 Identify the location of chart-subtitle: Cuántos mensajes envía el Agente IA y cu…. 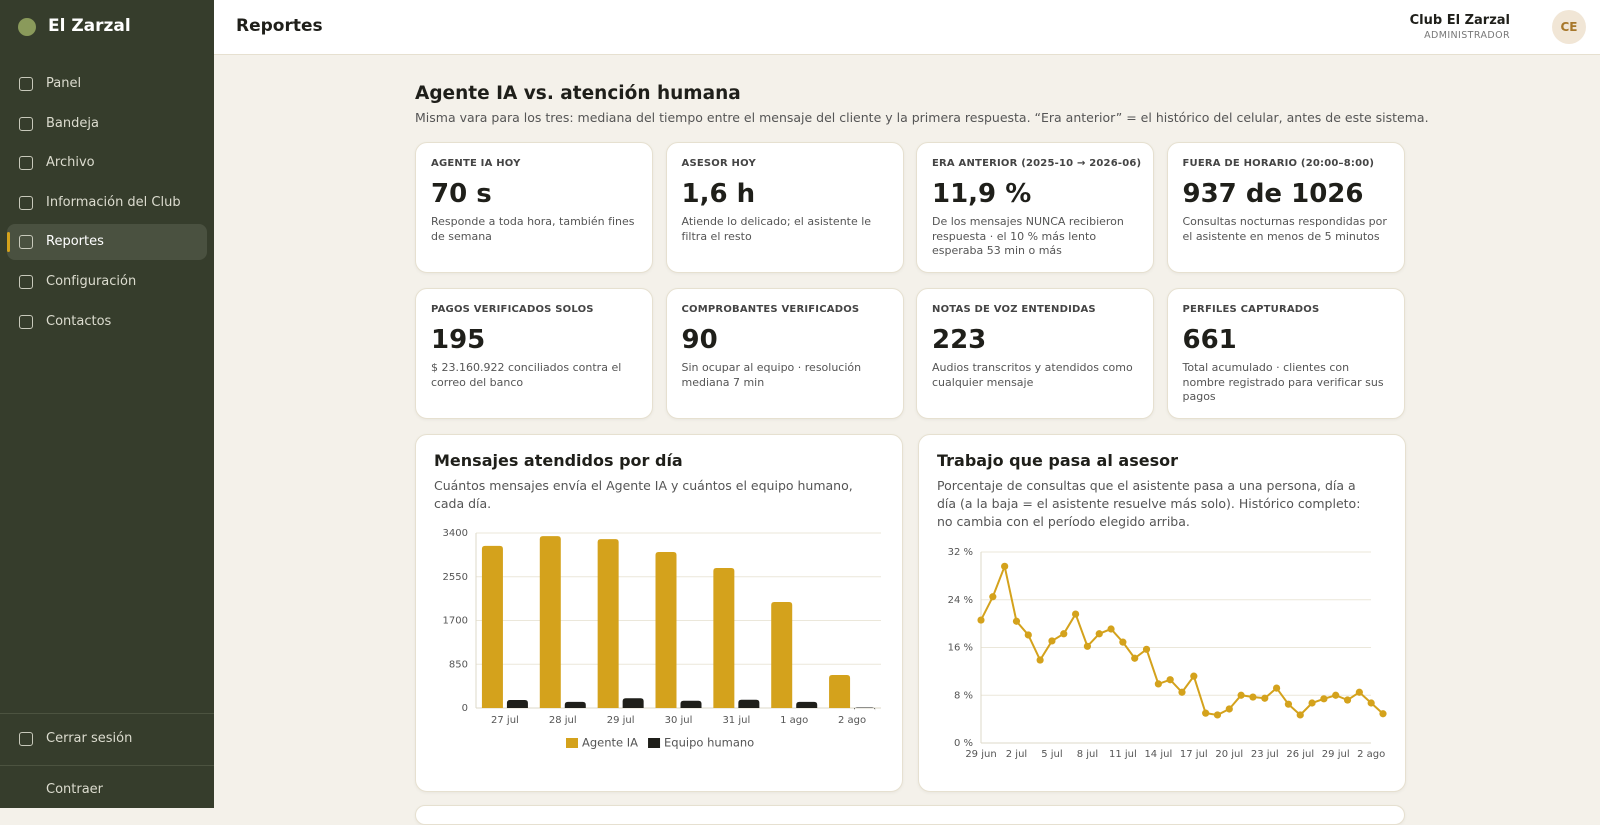
(643, 494).